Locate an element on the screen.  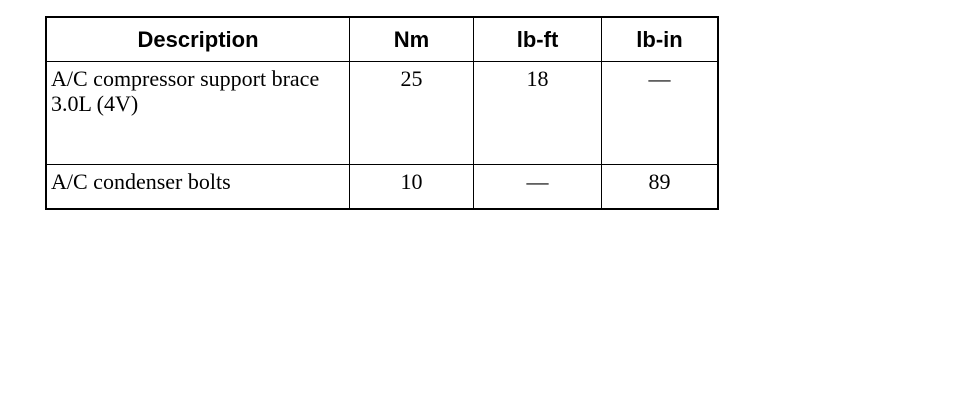
cell-nm: 10 is located at coordinates (411, 187).